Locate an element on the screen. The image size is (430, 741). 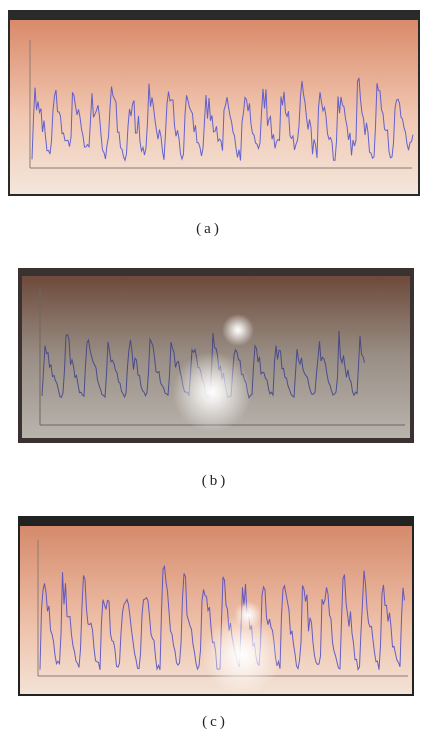
panel-label: (a) is located at coordinates (209, 229).